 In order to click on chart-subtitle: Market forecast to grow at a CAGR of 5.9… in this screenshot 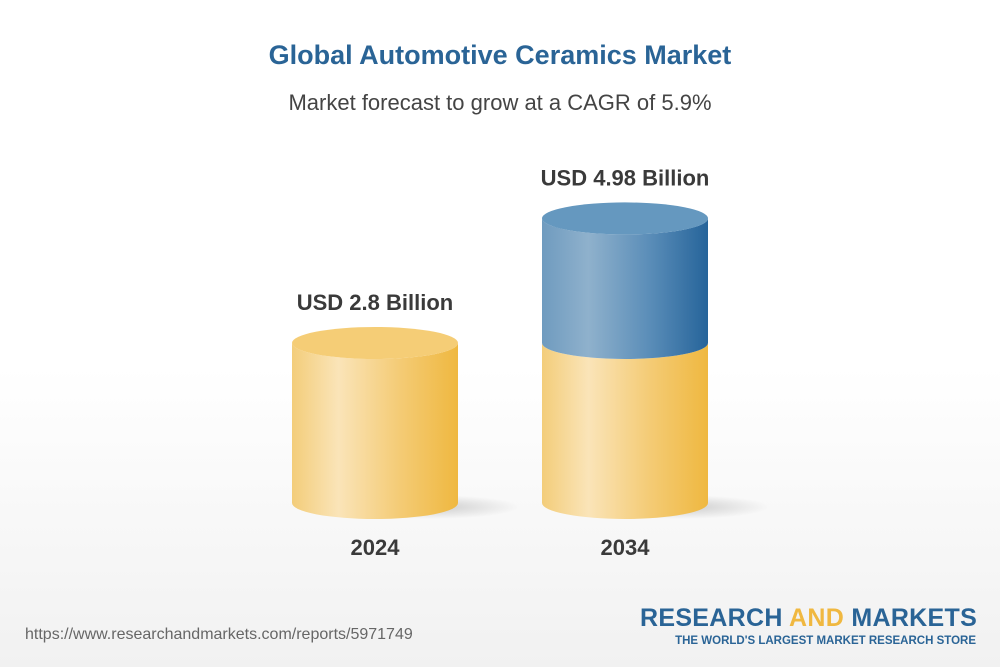, I will do `click(500, 102)`.